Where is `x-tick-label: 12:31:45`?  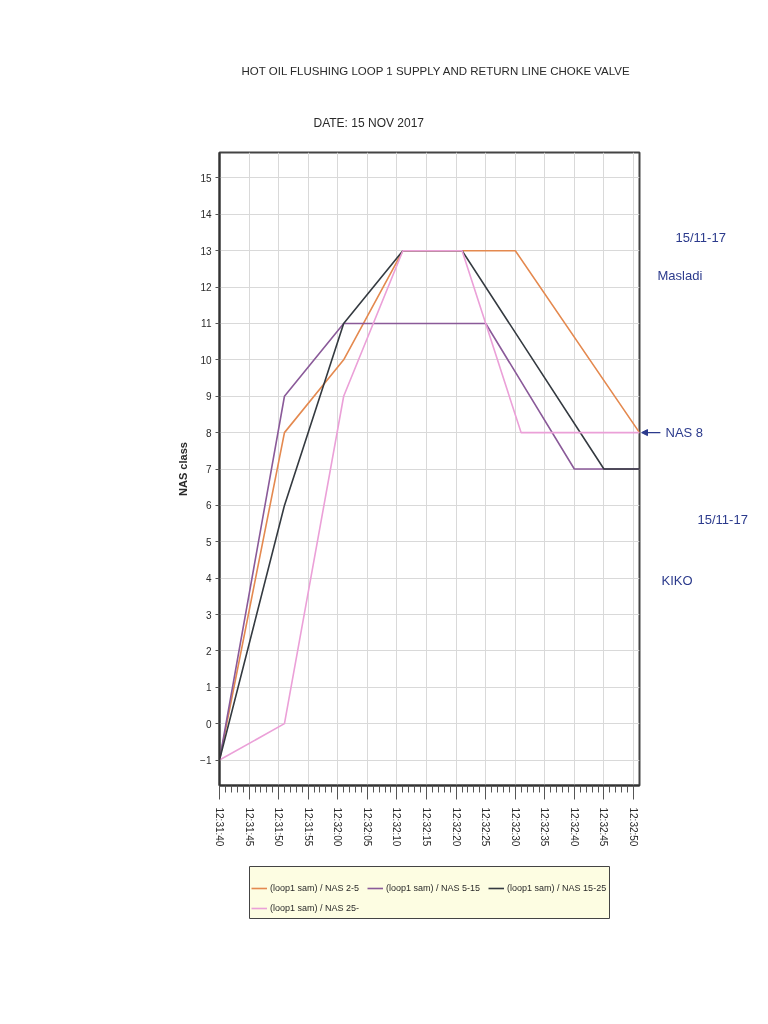
x-tick-label: 12:31:45 is located at coordinates (249, 827).